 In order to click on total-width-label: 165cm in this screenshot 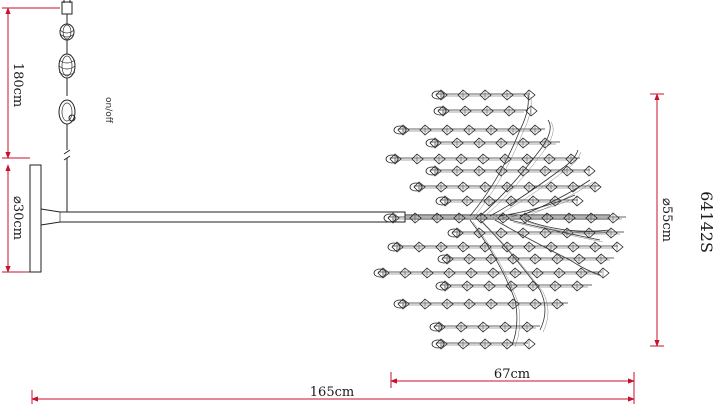, I will do `click(332, 392)`.